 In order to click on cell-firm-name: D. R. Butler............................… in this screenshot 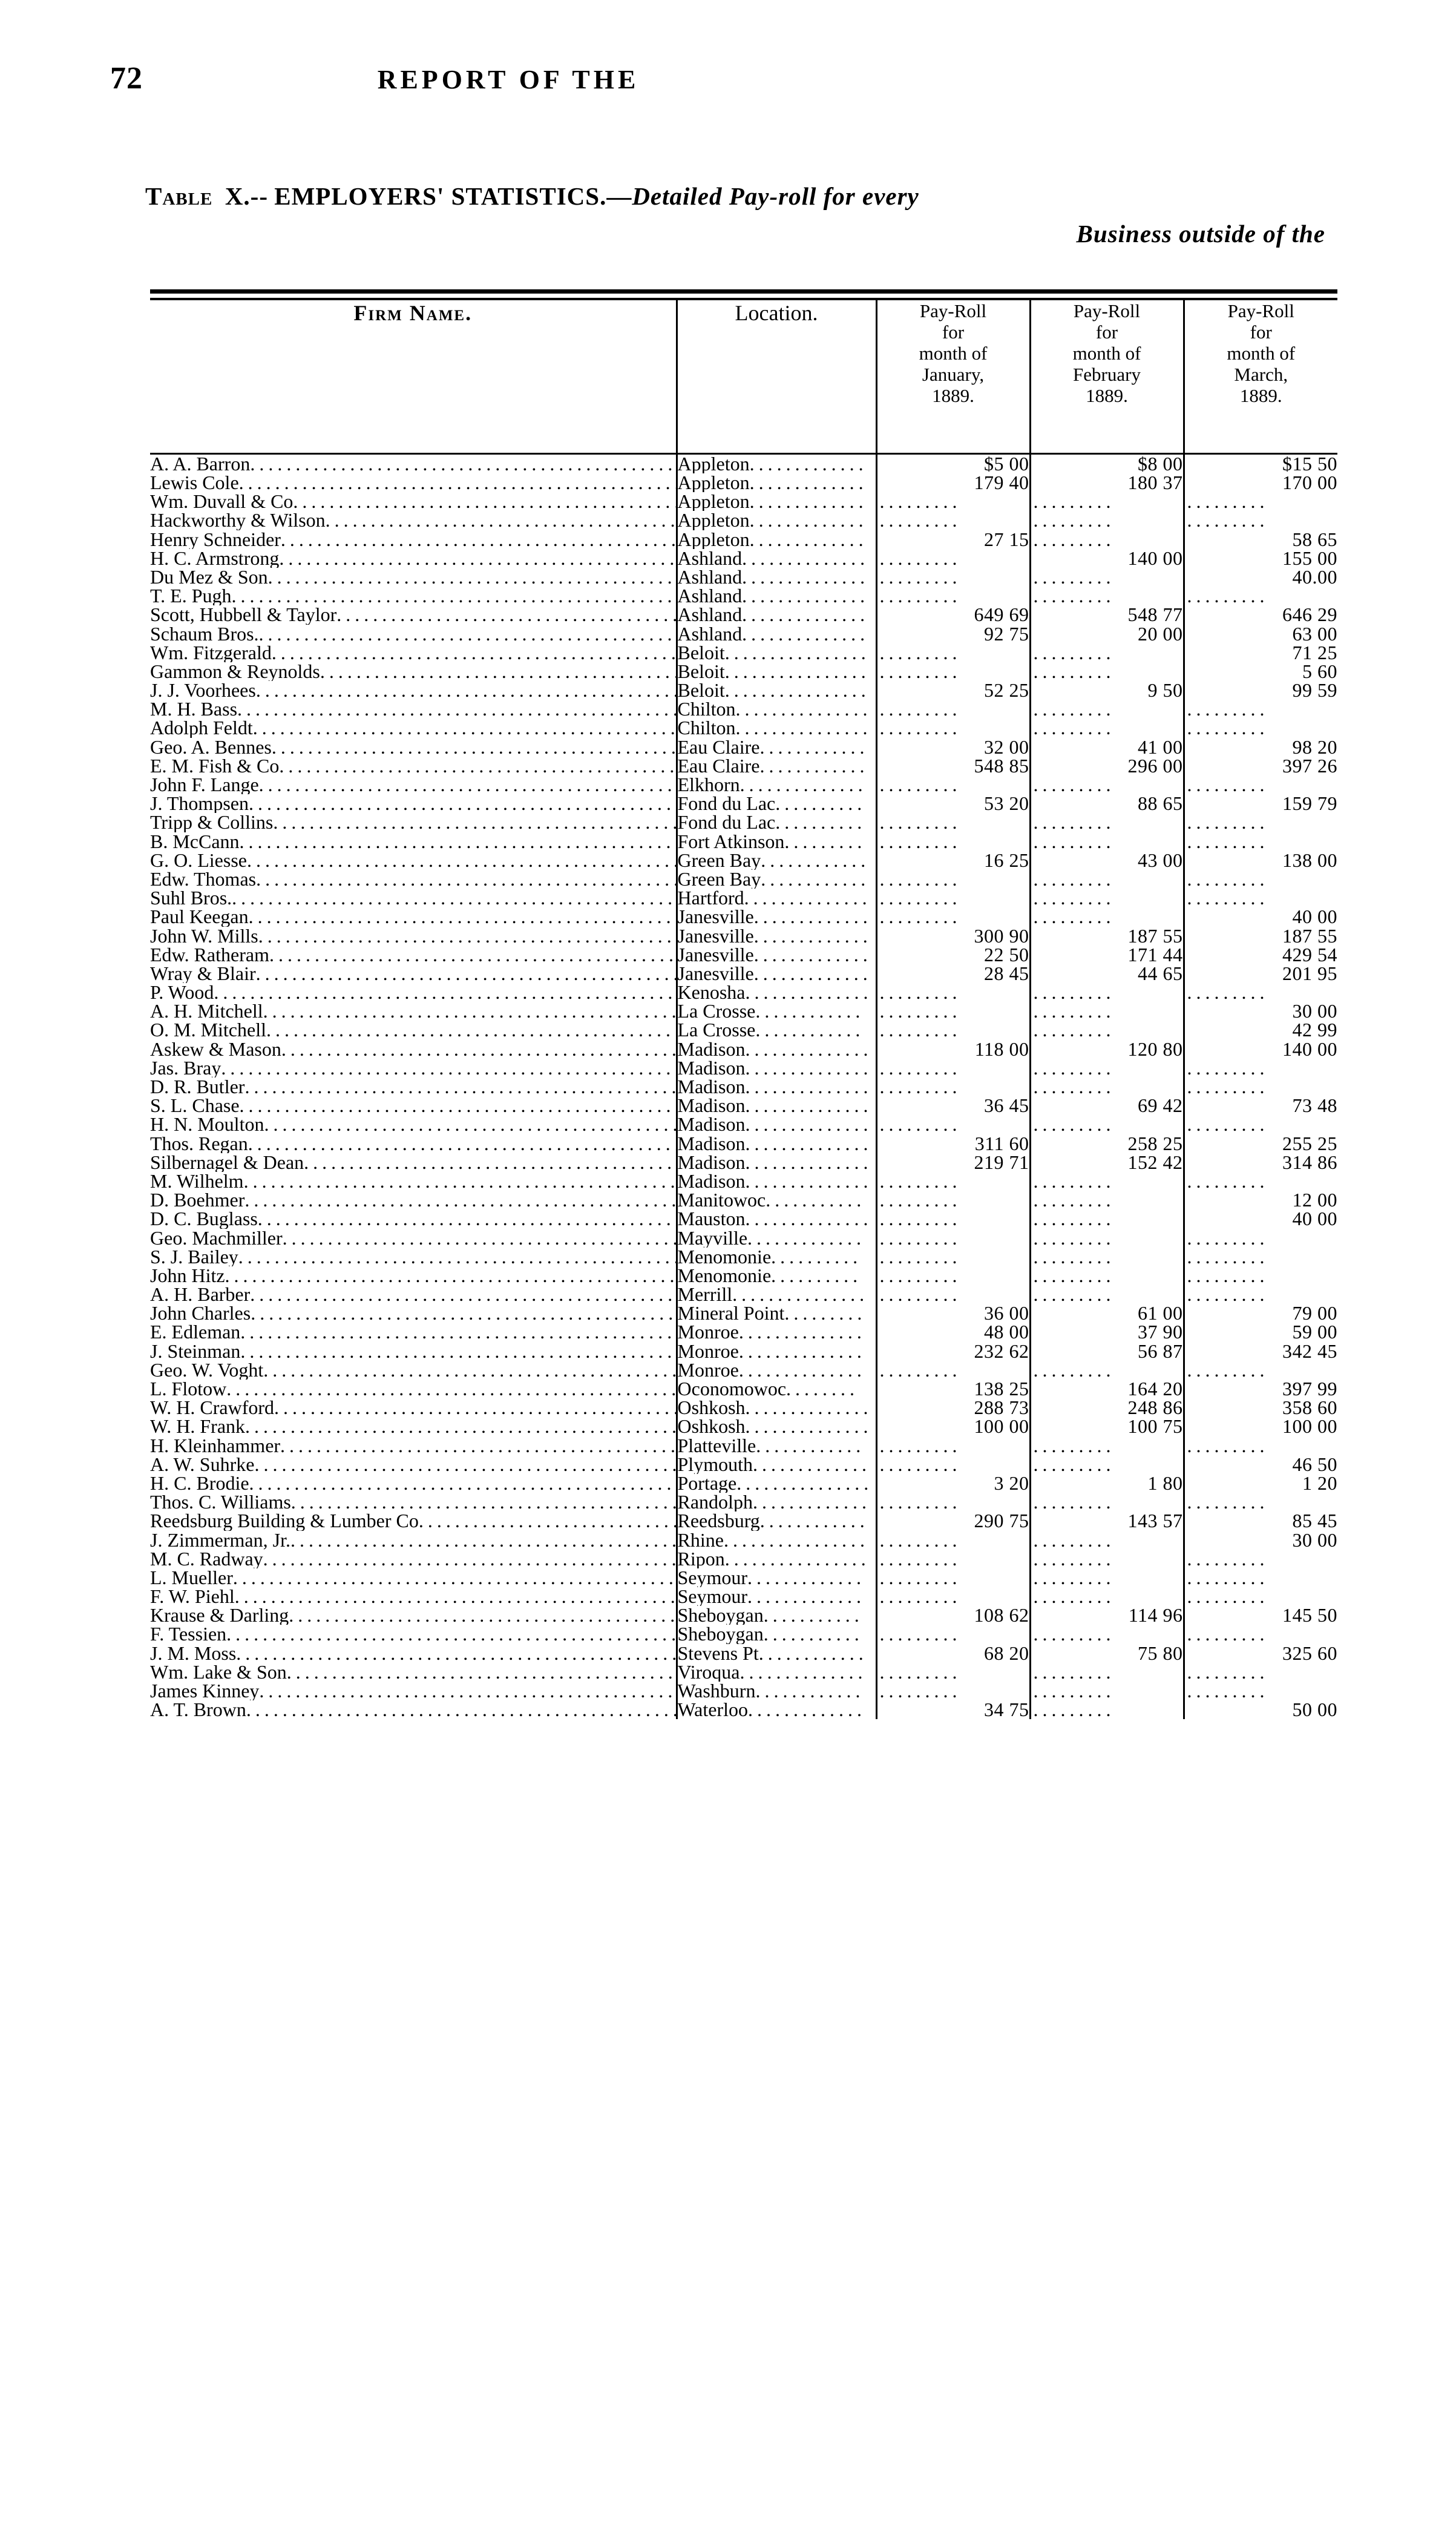, I will do `click(413, 1086)`.